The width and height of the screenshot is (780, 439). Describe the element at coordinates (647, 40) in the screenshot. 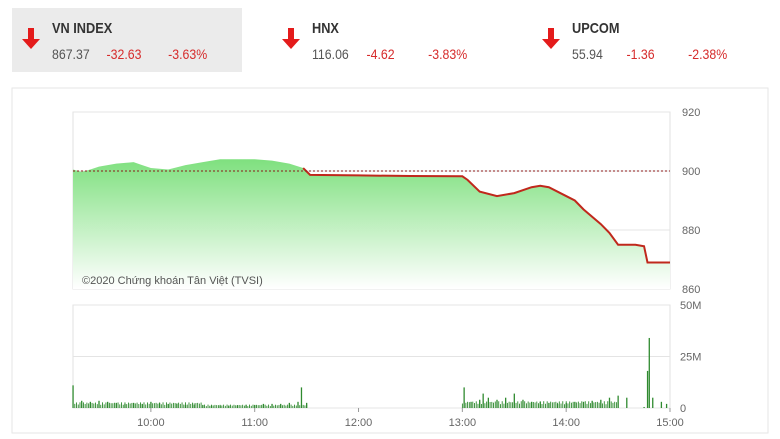

I see `index-tab-upcom: UPCOM 55.94 -1.36 -2.38%` at that location.